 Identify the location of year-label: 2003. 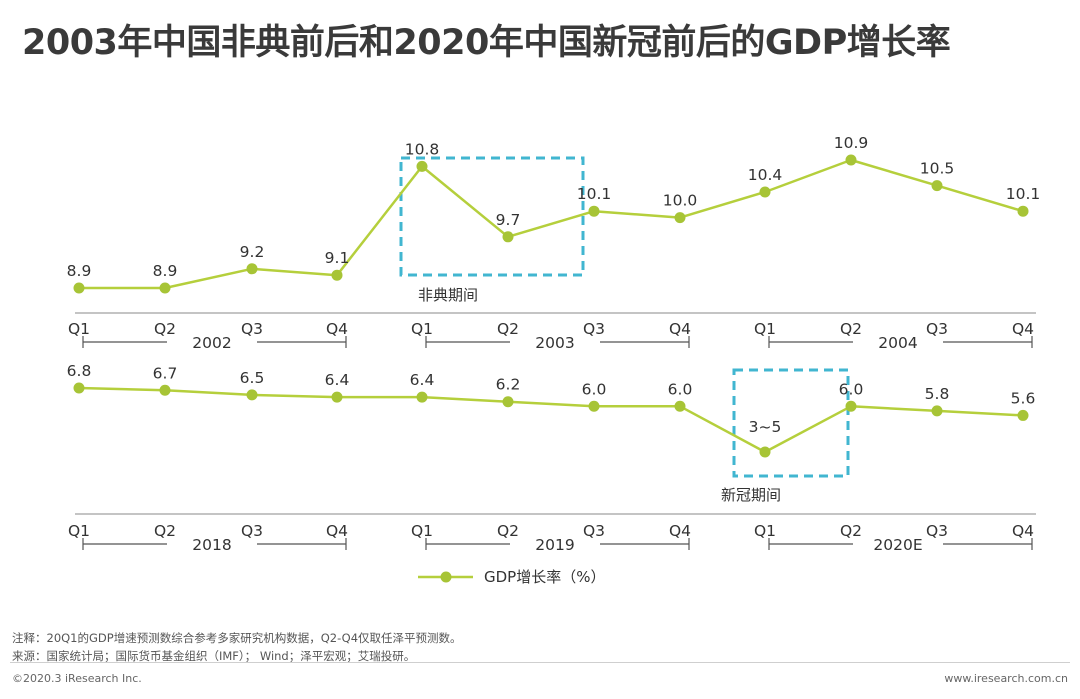
(554, 343).